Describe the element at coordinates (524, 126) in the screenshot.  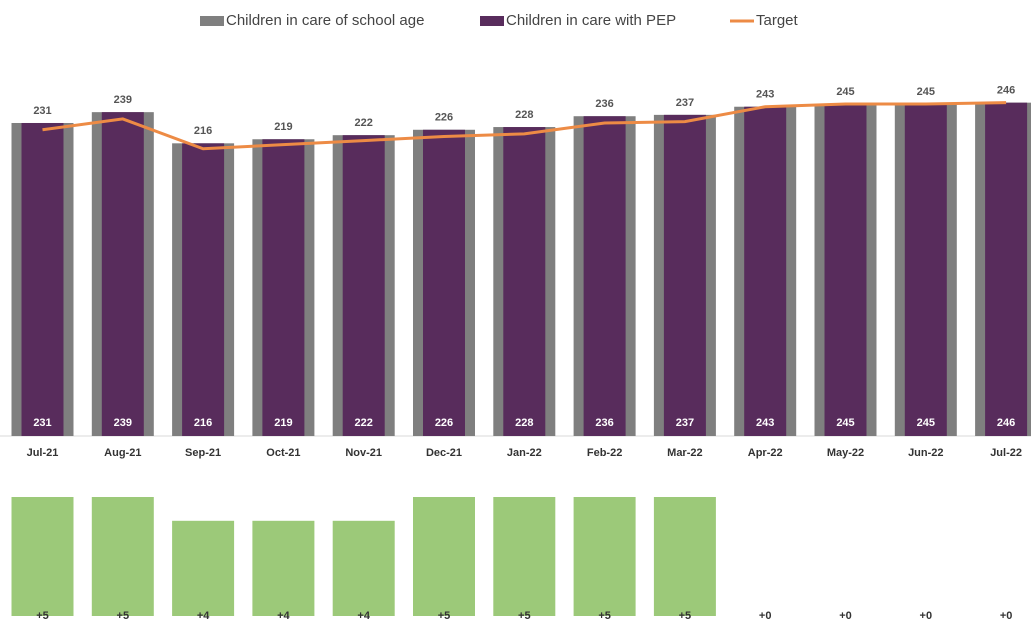
I see `target-line` at that location.